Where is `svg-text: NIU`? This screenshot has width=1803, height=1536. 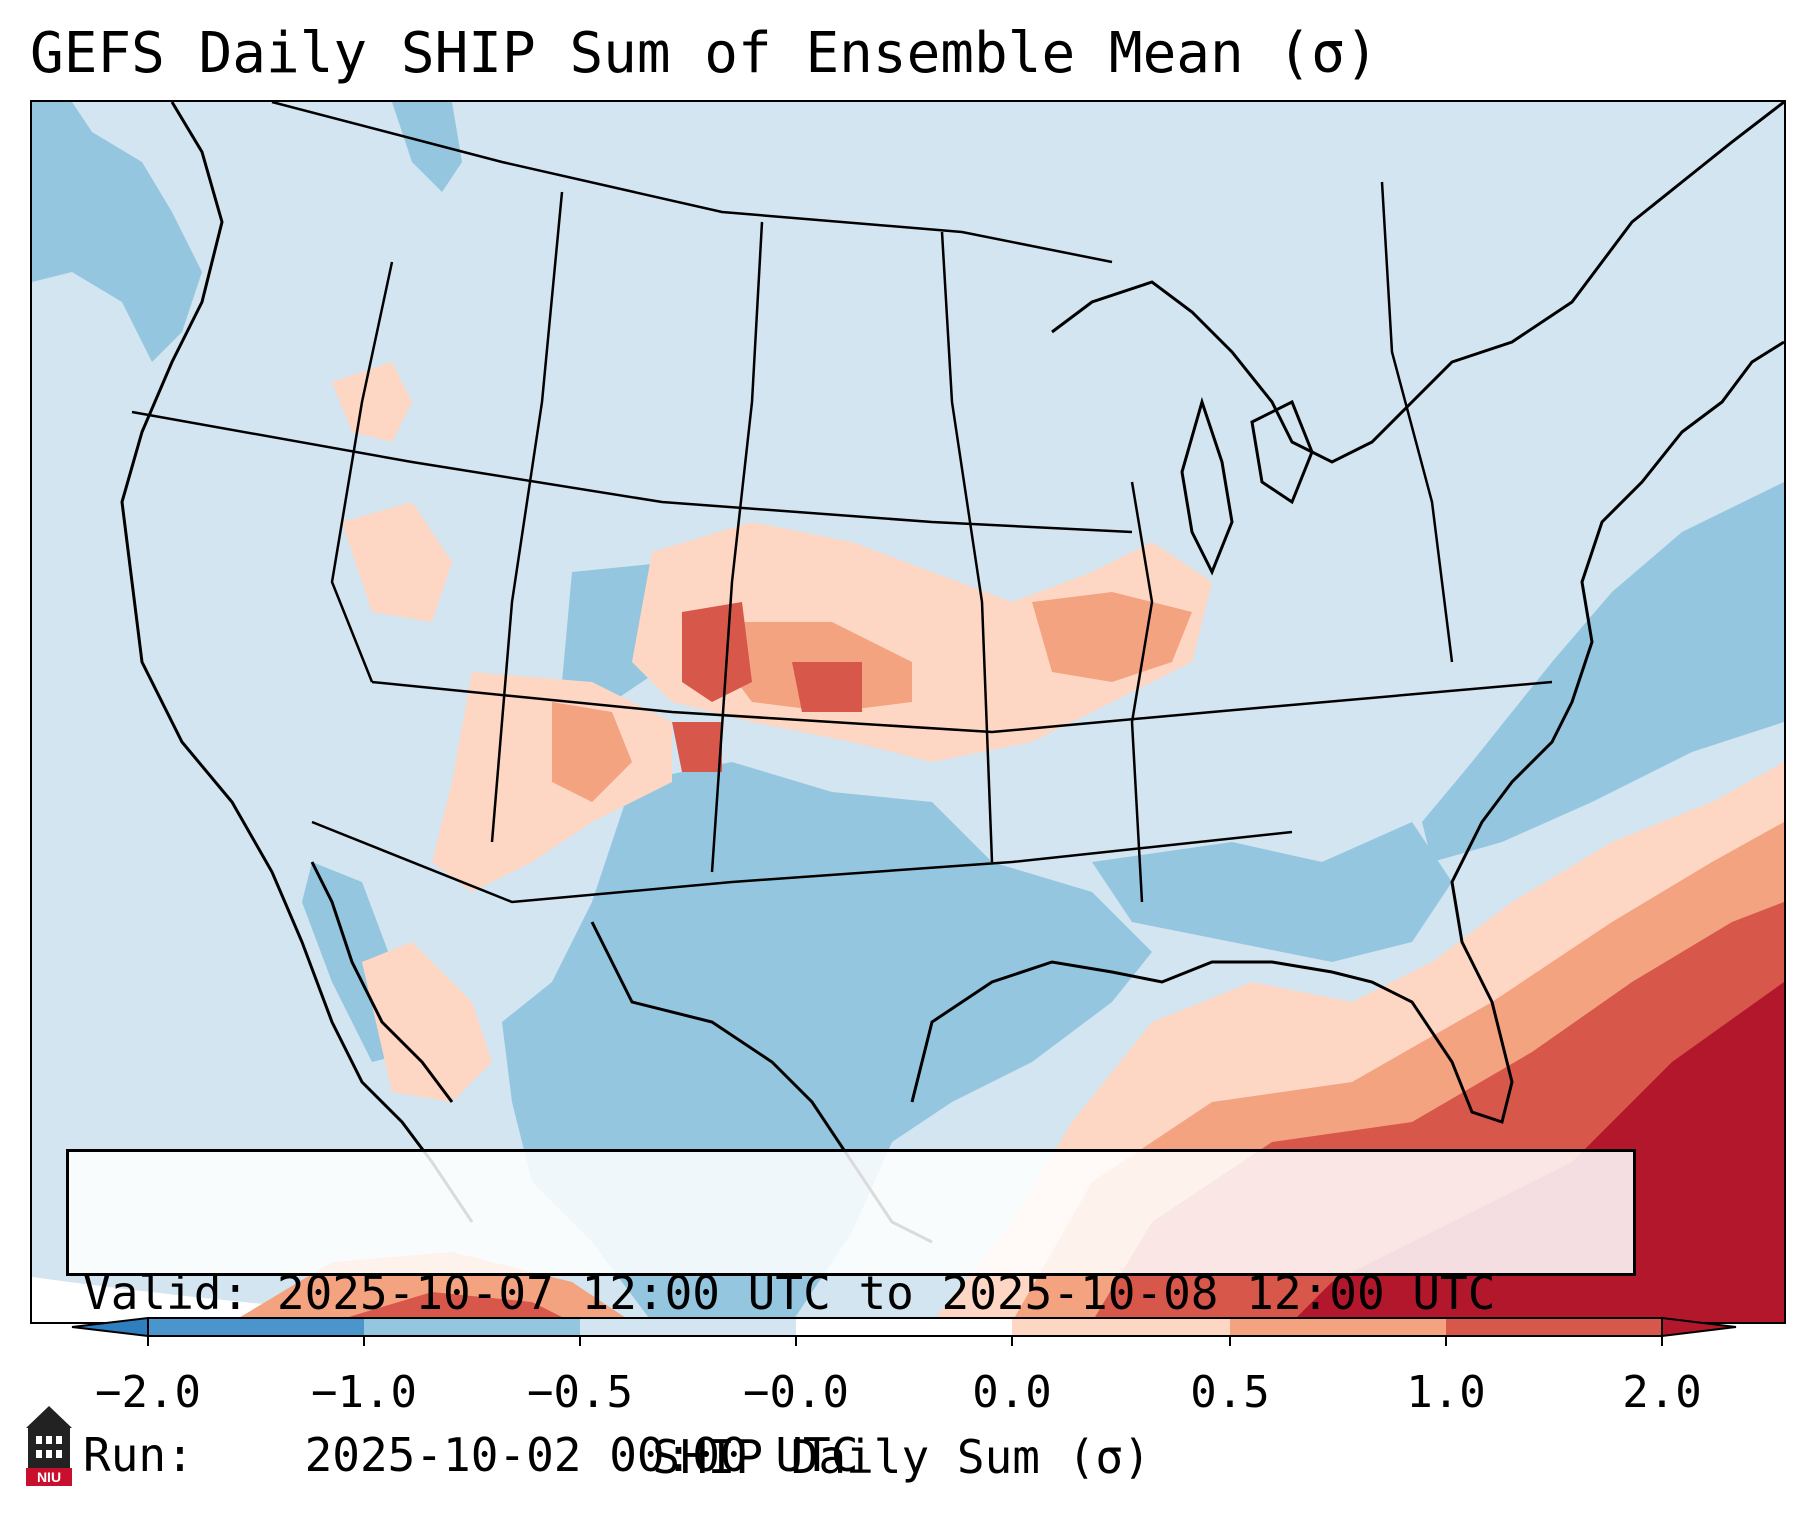
svg-text: NIU is located at coordinates (49, 1477).